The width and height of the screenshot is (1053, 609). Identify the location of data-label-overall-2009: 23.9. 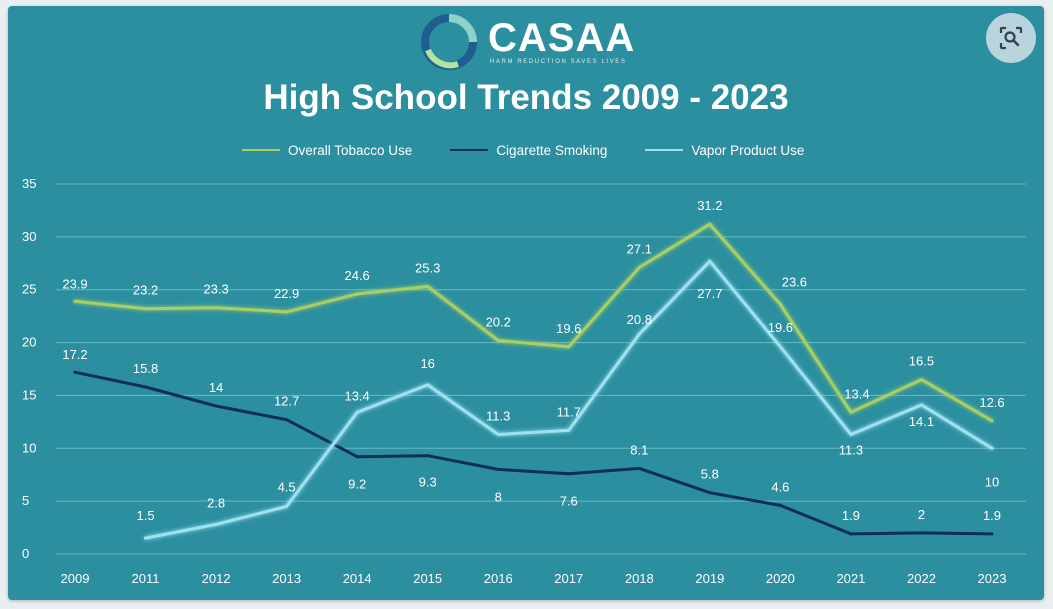
(74, 283).